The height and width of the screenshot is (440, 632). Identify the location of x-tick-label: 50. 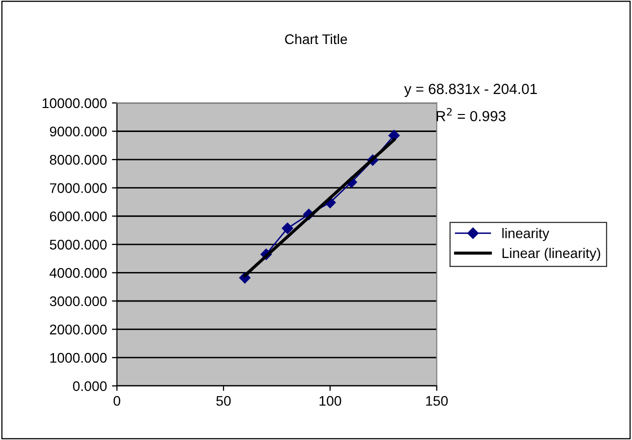
(223, 401).